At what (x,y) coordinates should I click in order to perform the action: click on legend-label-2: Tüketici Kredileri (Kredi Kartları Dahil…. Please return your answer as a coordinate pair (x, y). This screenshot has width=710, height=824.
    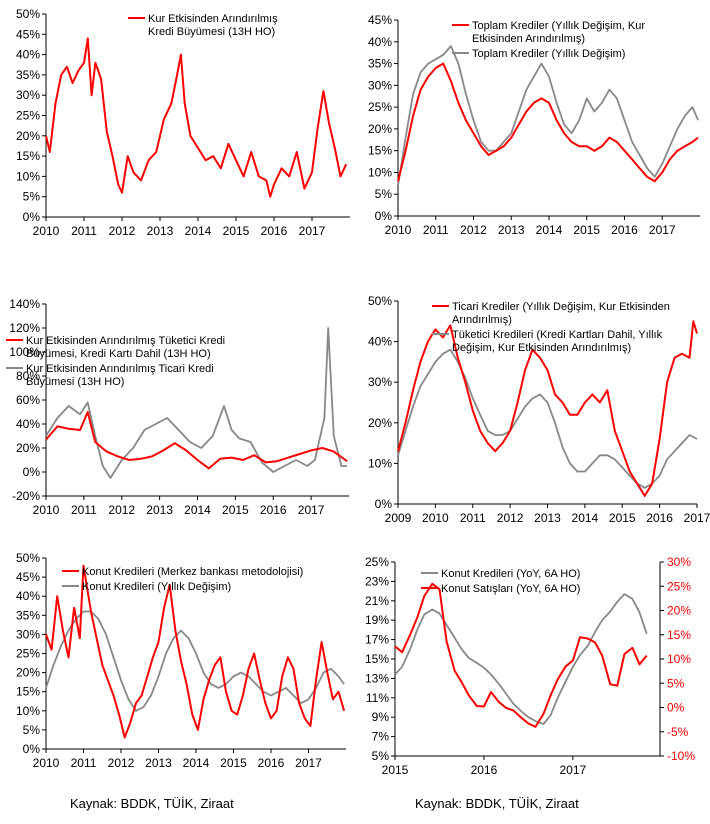
    Looking at the image, I should click on (557, 341).